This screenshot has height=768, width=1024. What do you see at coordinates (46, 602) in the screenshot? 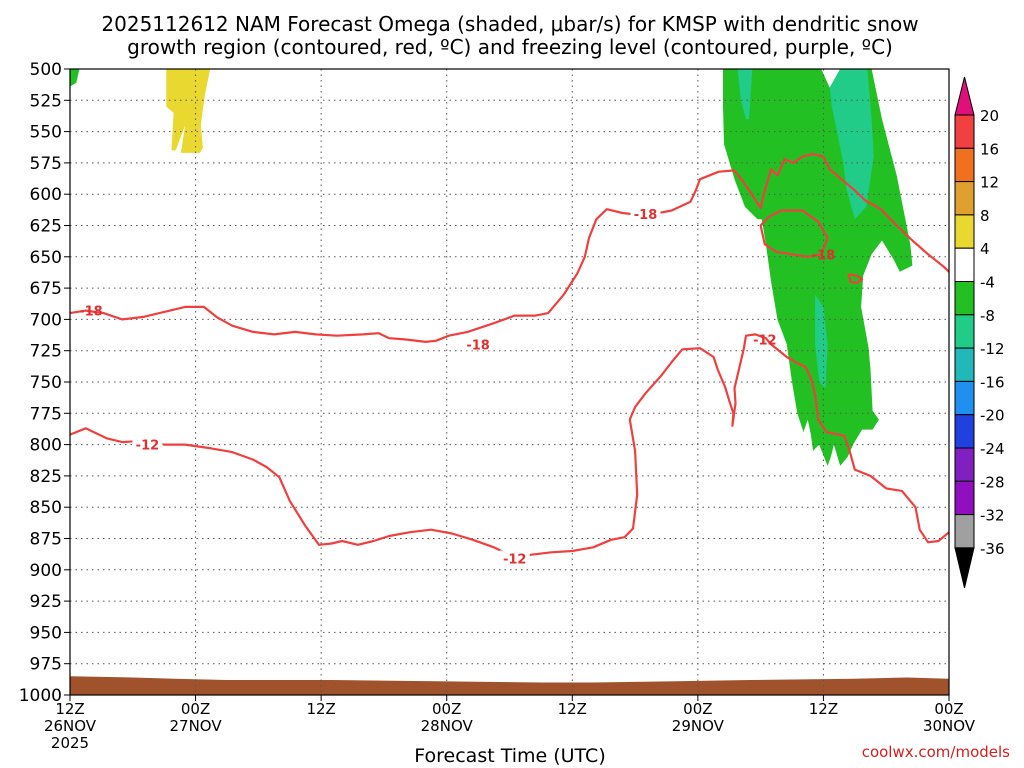
I see `y-tick-label: 925` at bounding box center [46, 602].